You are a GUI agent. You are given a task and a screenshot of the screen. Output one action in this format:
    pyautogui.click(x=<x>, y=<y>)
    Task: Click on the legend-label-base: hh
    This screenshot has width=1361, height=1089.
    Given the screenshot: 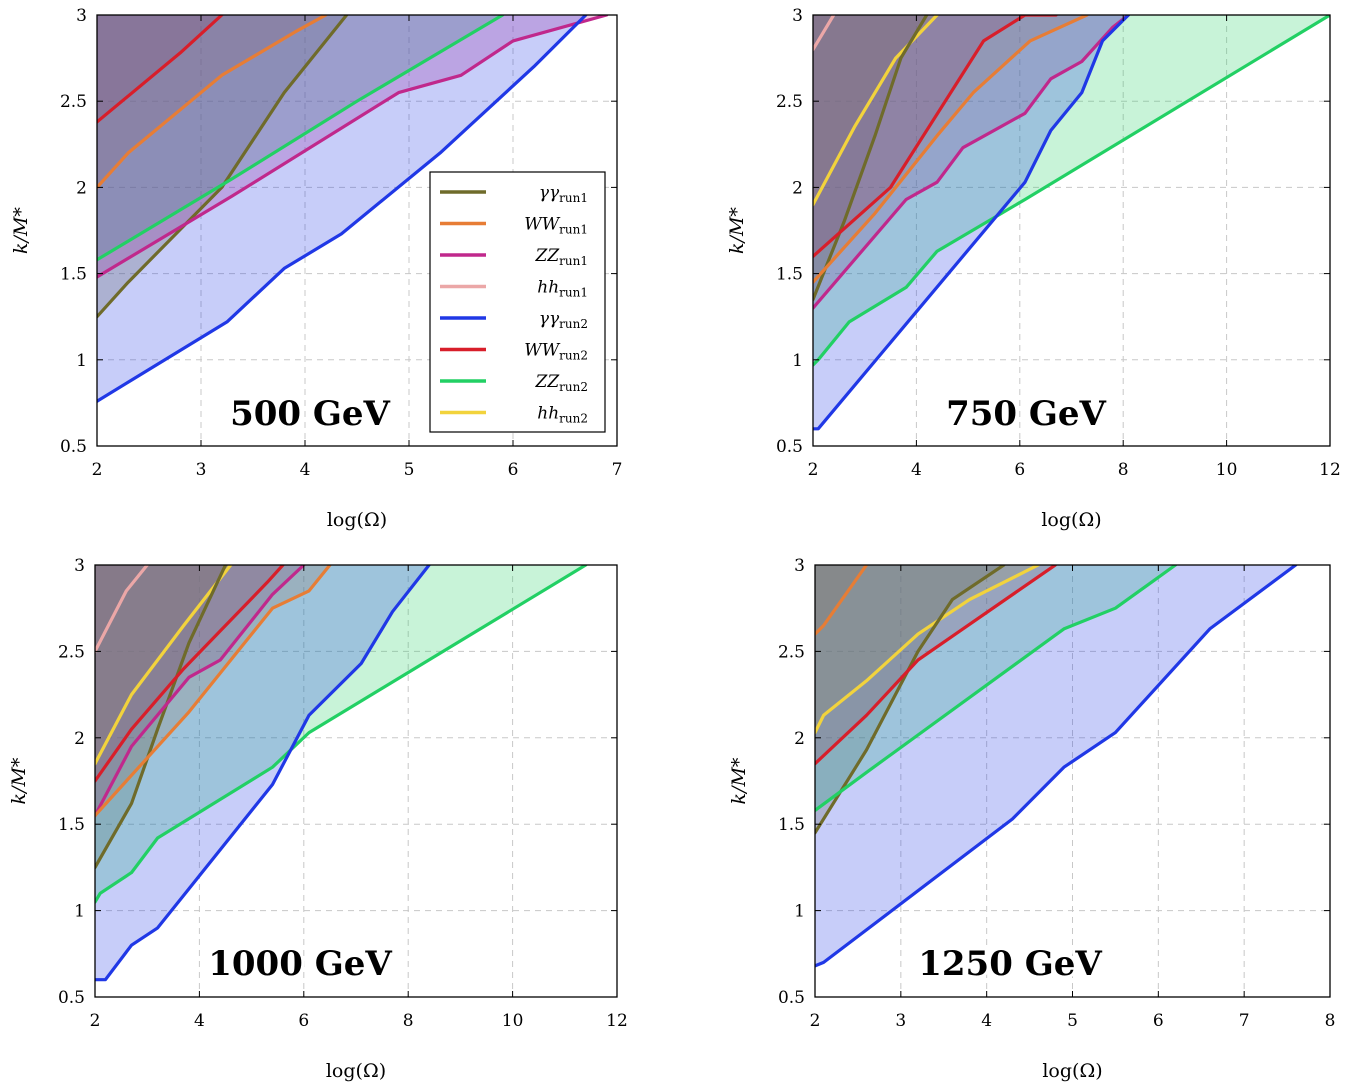 What is the action you would take?
    pyautogui.click(x=548, y=288)
    